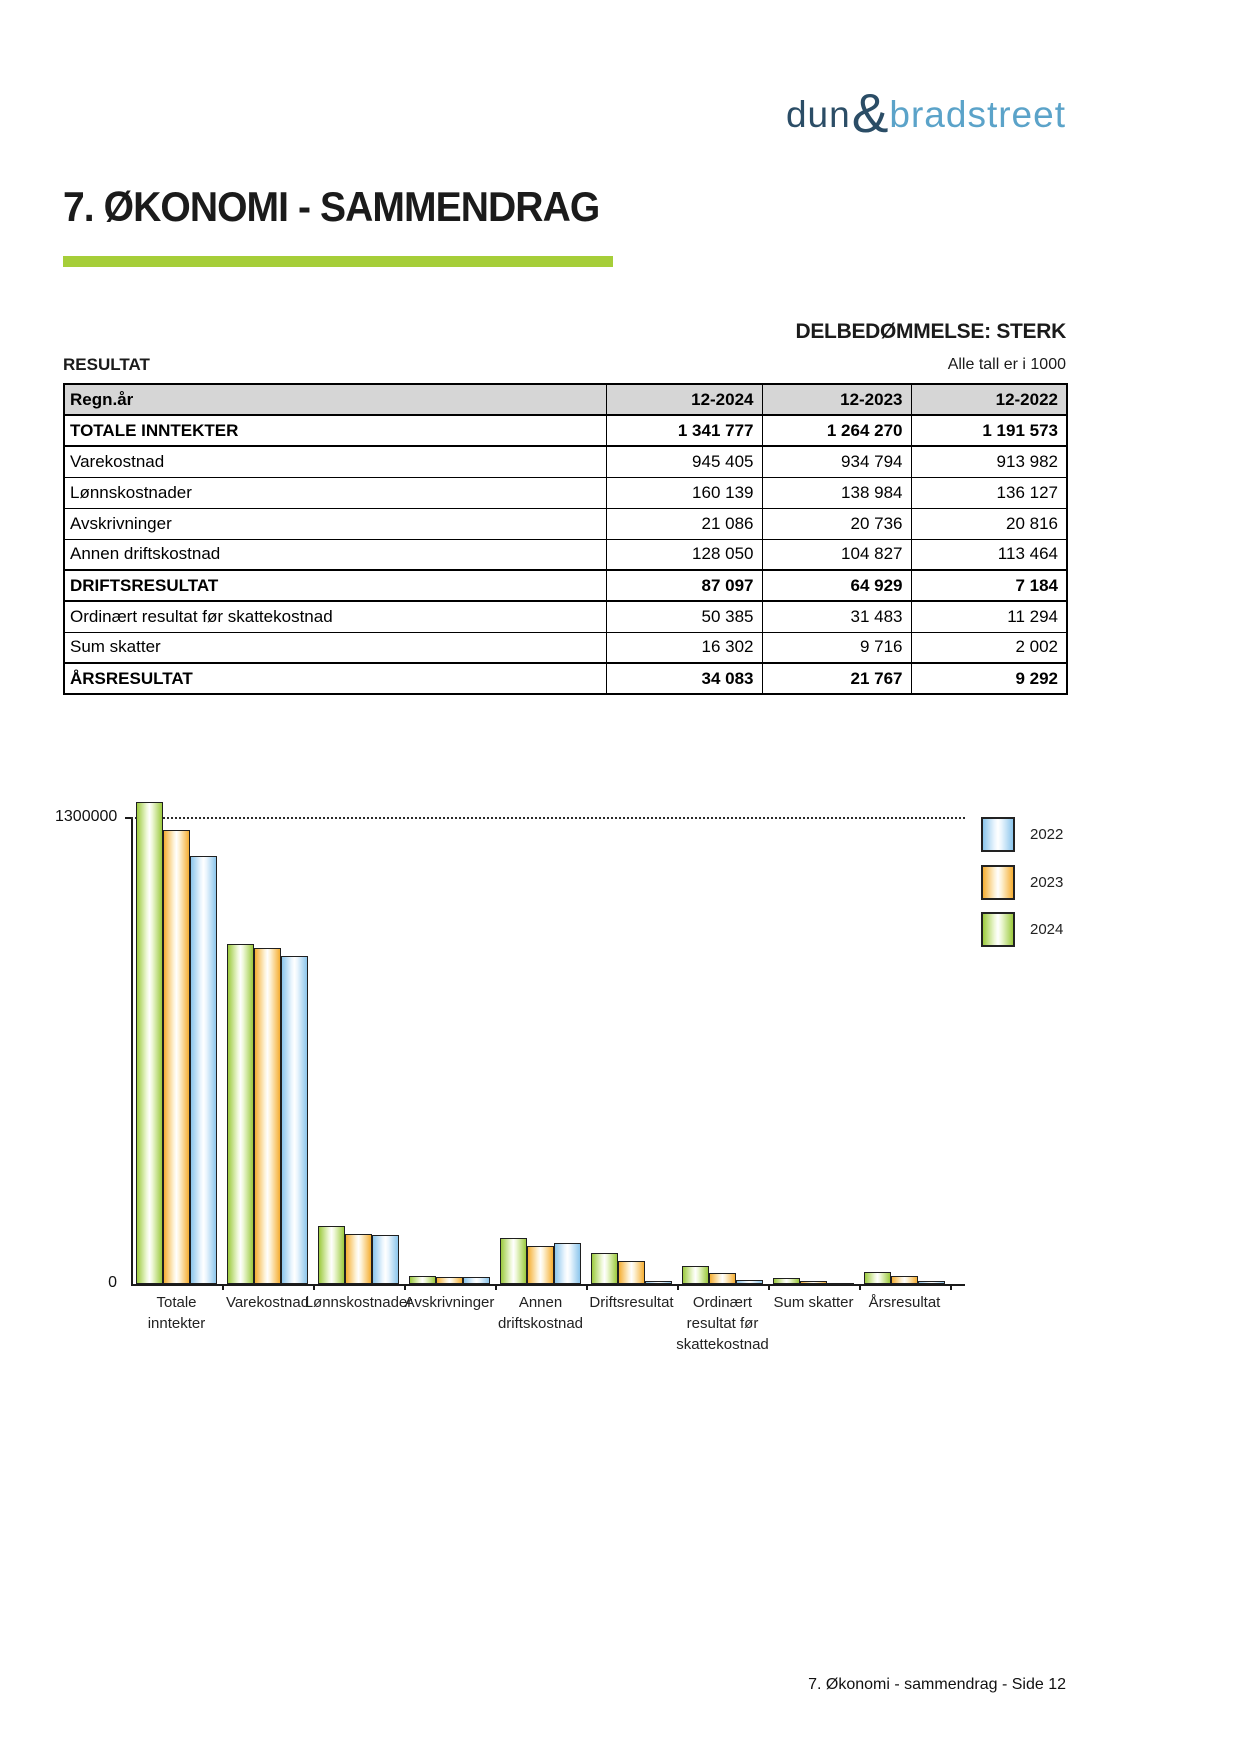  I want to click on row-value: 160 139, so click(684, 492).